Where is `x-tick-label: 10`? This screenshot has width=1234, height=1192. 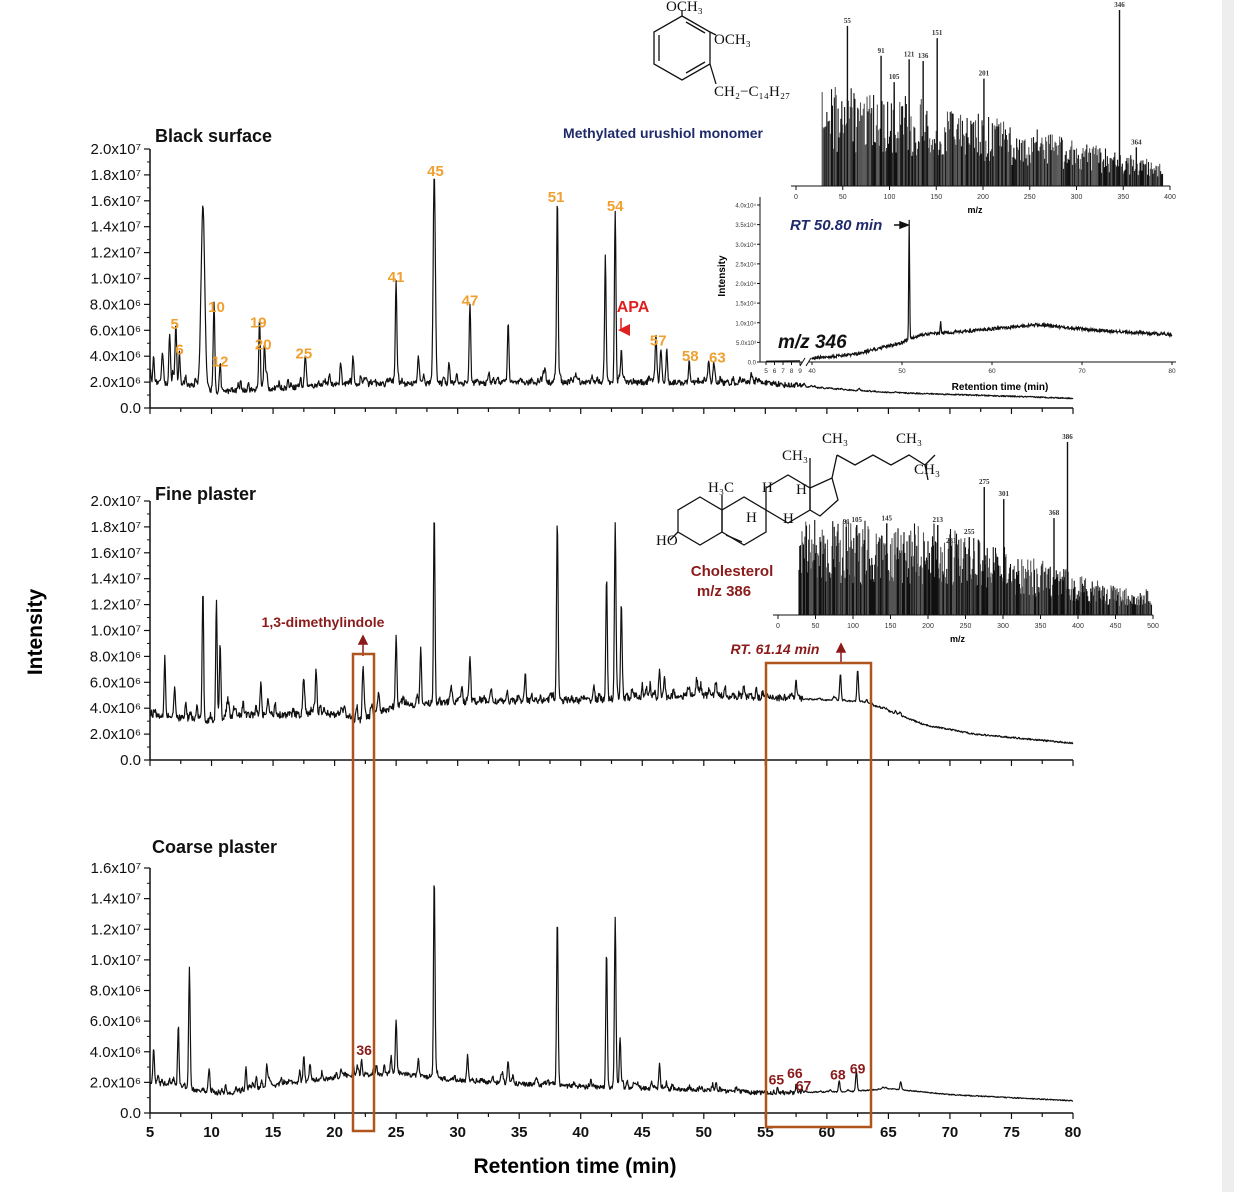
x-tick-label: 10 is located at coordinates (211, 1132).